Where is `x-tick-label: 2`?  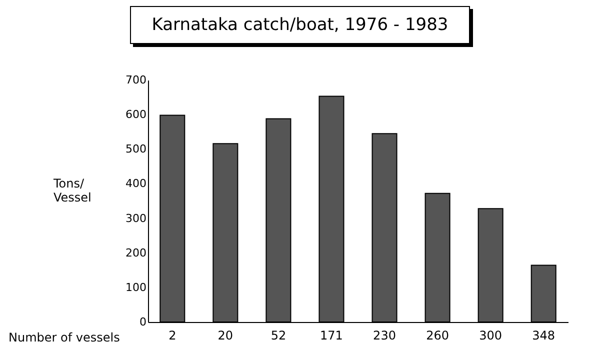
x-tick-label: 2 is located at coordinates (172, 335).